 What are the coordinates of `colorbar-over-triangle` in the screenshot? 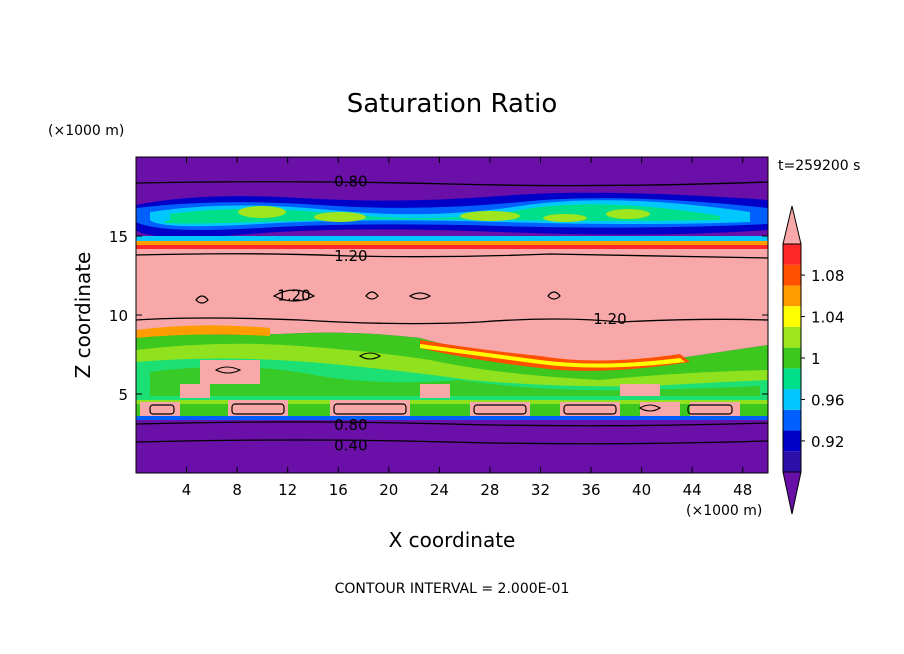 It's located at (792, 225).